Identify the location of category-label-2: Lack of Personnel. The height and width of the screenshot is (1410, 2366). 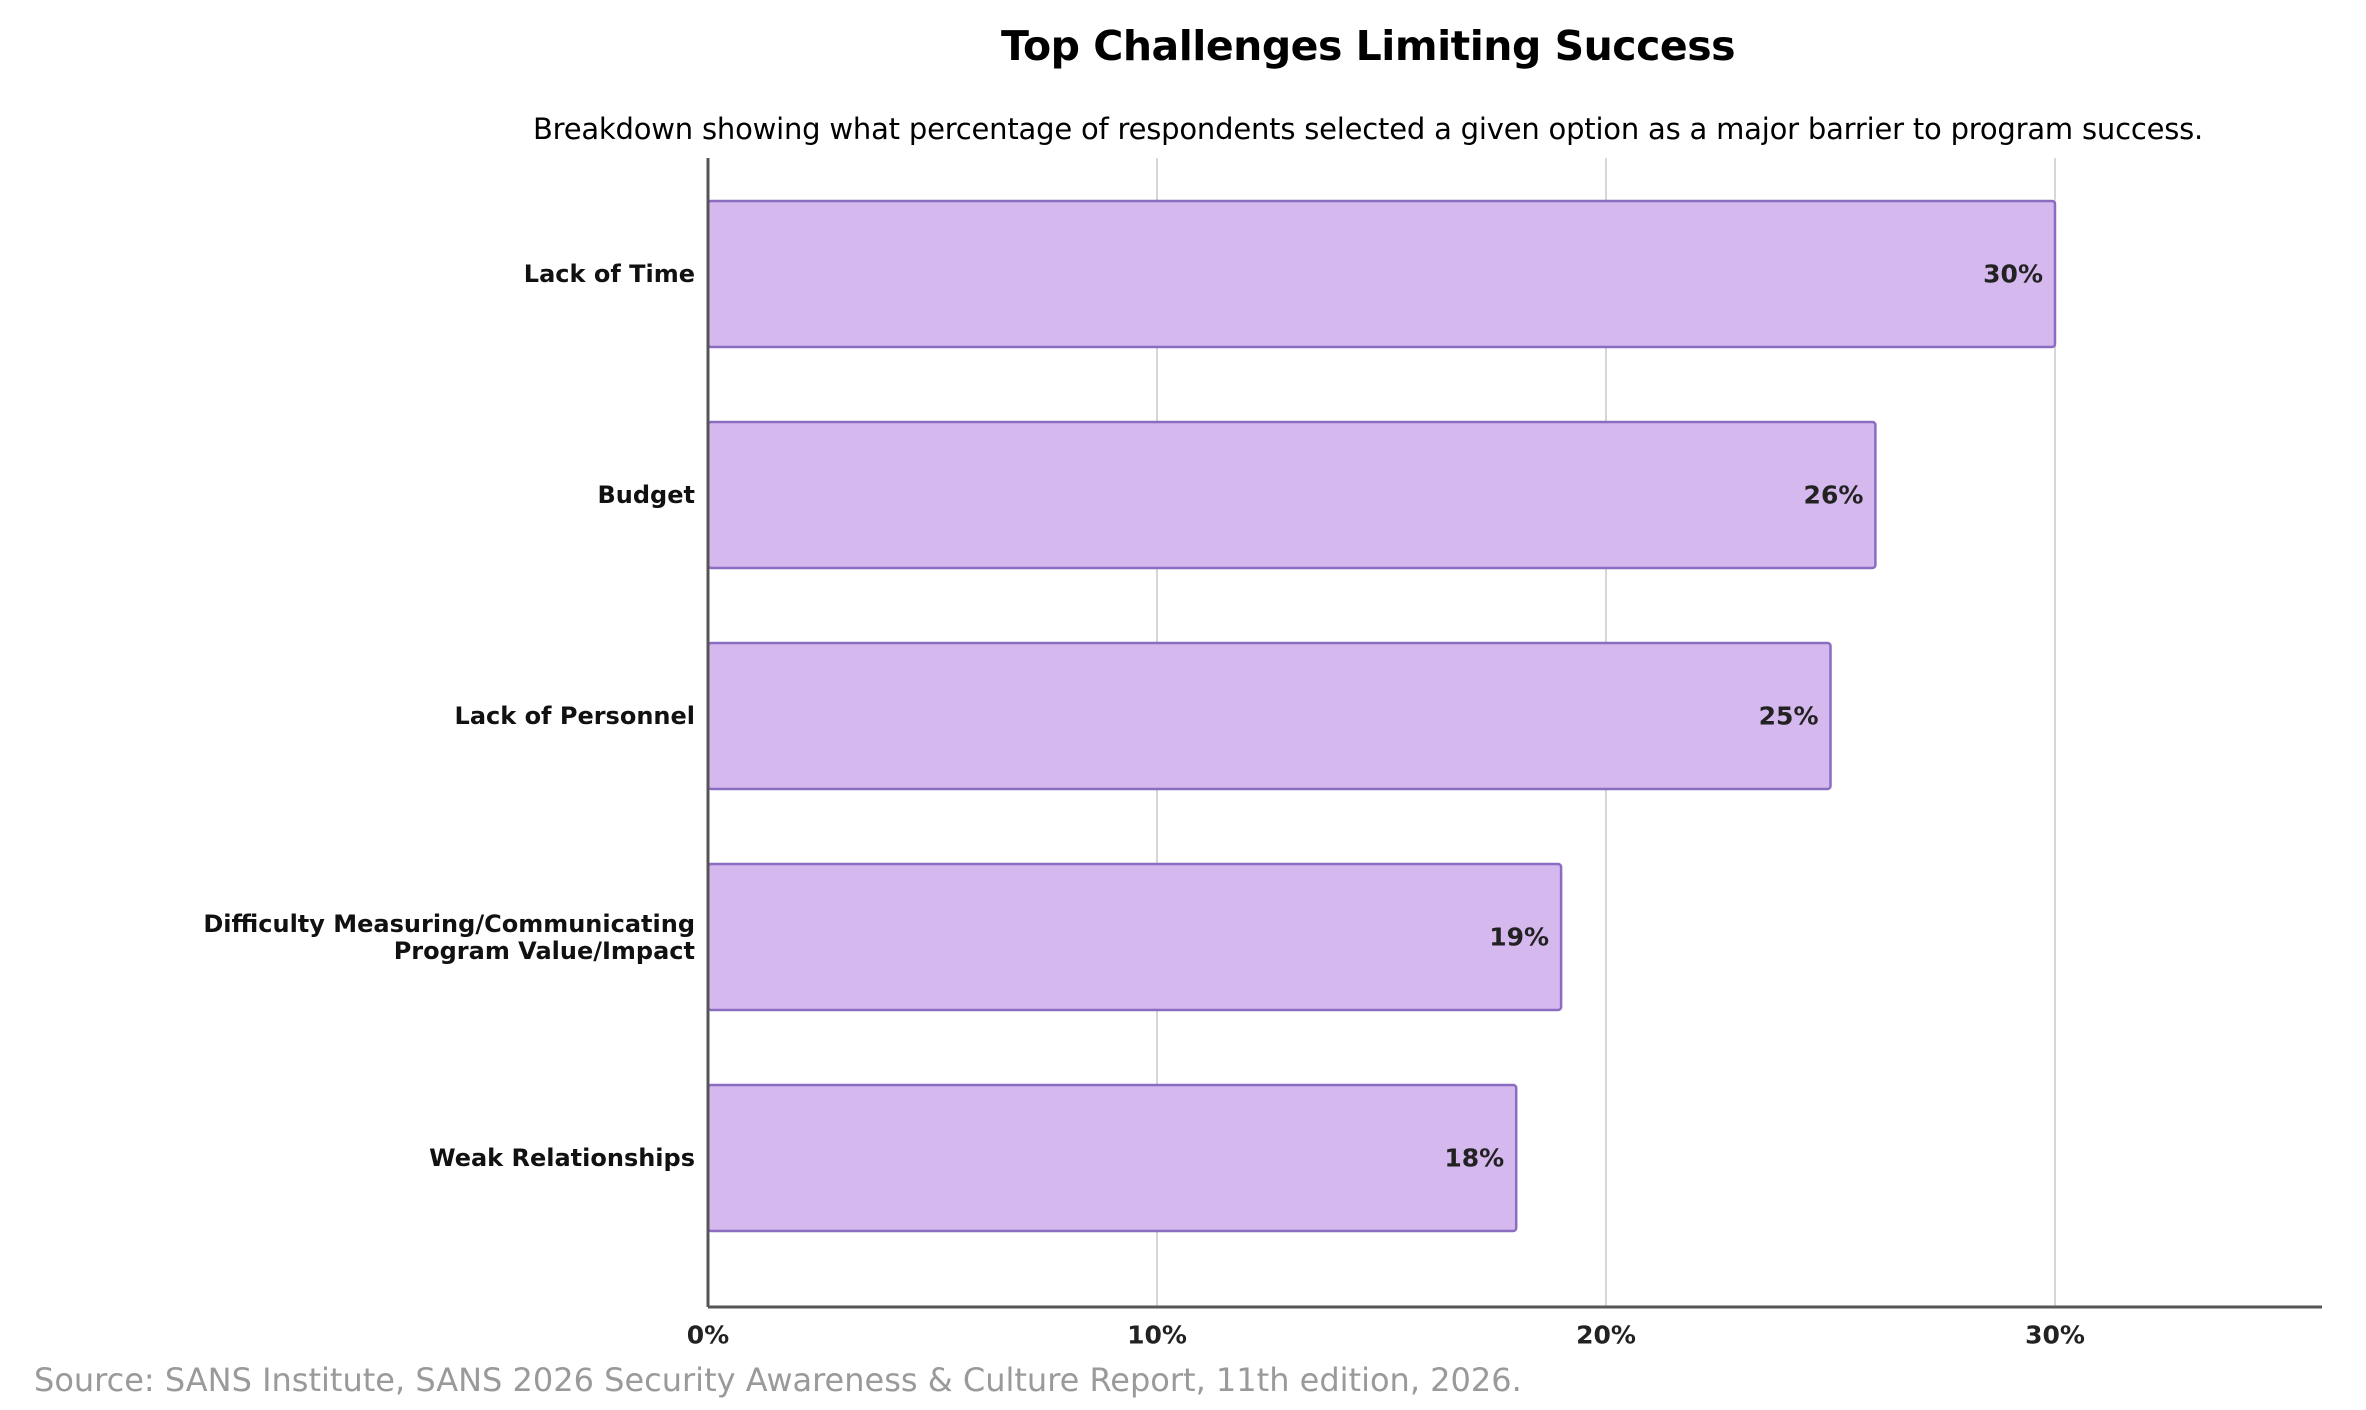
(575, 716).